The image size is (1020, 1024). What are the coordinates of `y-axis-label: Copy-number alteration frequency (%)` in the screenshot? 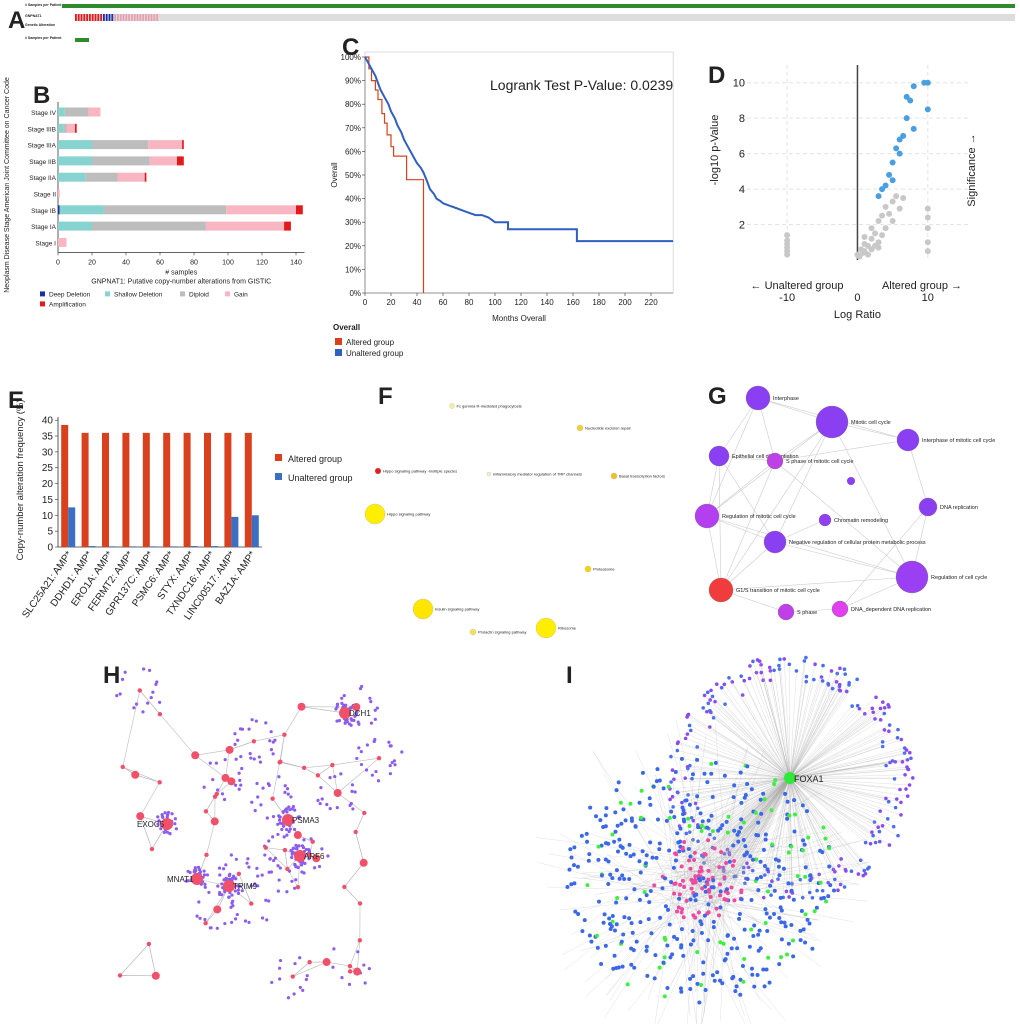 It's located at (20, 479).